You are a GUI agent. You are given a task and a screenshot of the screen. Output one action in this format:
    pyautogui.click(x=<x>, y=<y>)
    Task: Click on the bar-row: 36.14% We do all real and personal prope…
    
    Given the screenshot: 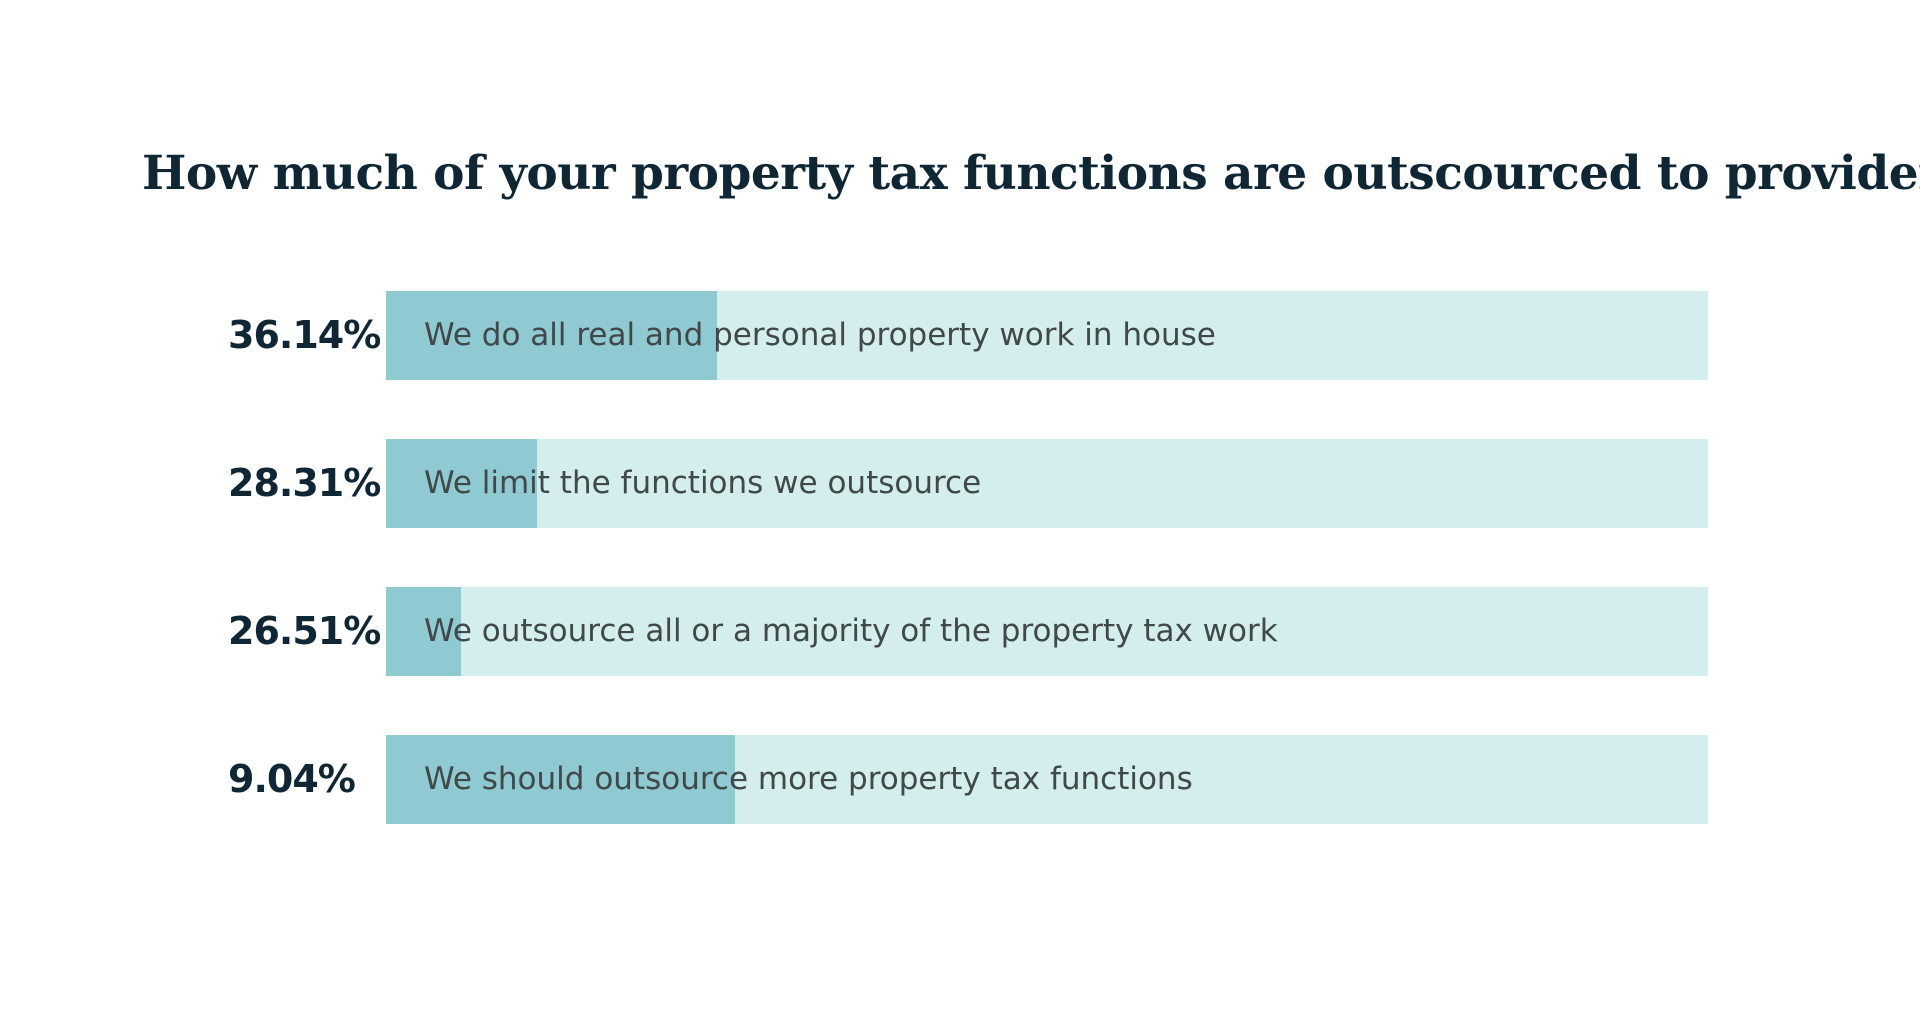 What is the action you would take?
    pyautogui.click(x=960, y=335)
    